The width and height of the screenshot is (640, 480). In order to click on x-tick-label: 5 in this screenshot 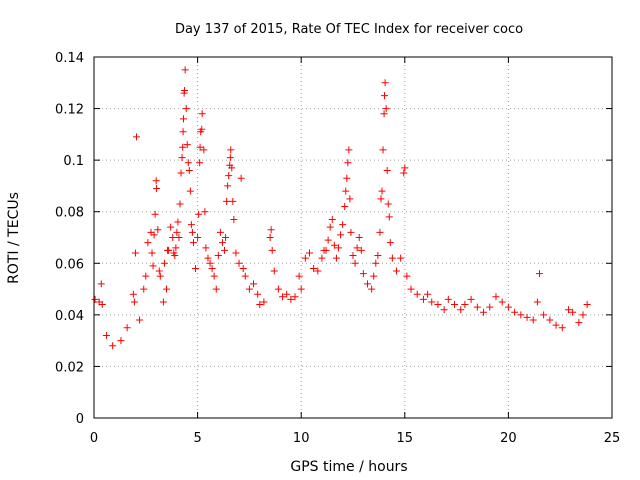, I will do `click(197, 438)`.